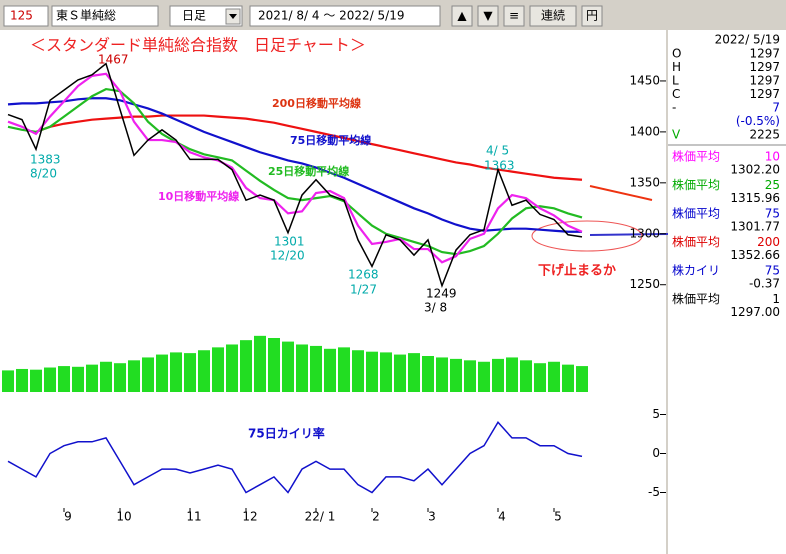 The width and height of the screenshot is (786, 554). Describe the element at coordinates (363, 275) in the screenshot. I see `annotation: 1268` at that location.